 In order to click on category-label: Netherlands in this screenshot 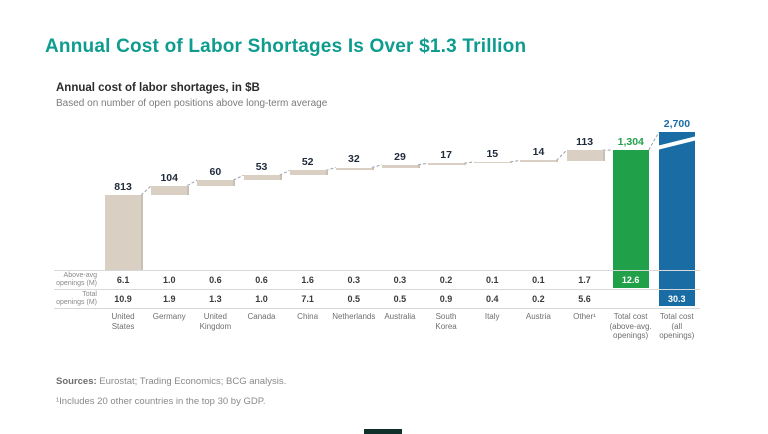, I will do `click(354, 316)`.